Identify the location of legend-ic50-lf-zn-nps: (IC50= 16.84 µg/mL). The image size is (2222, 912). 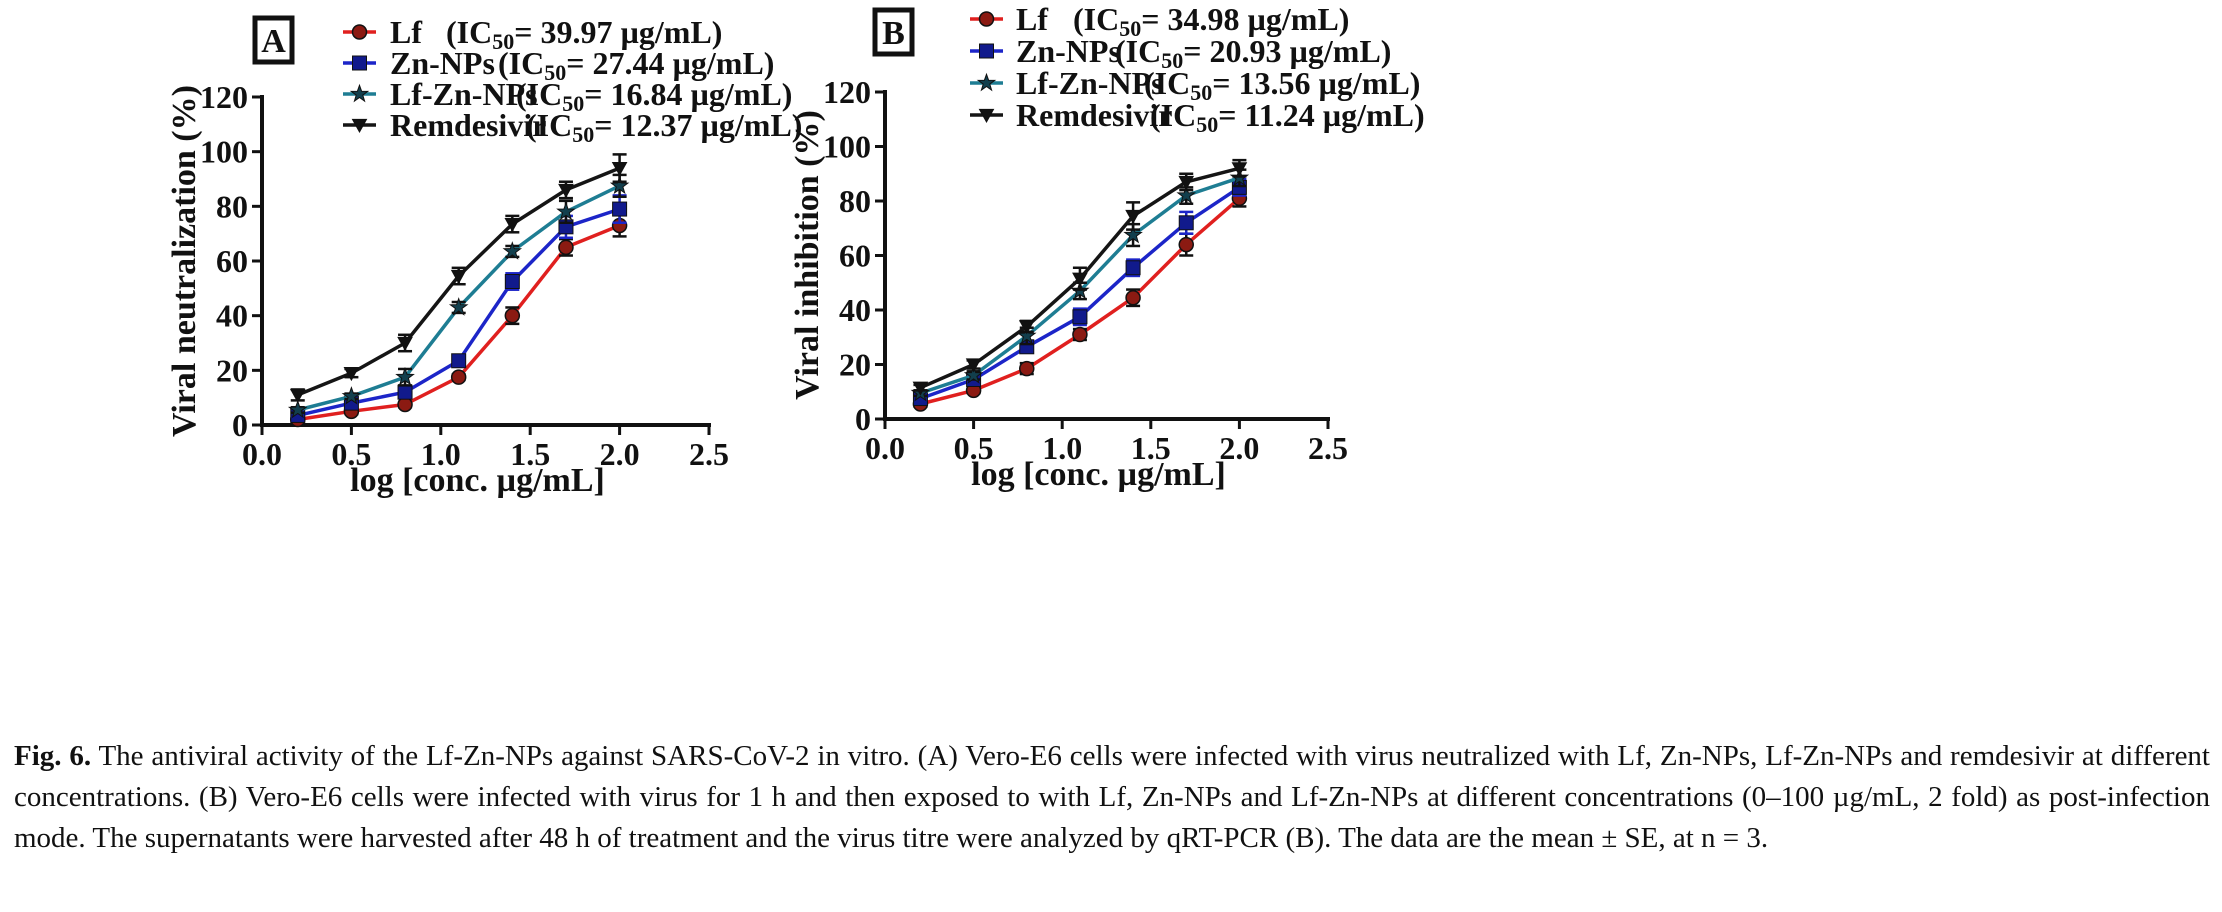
(654, 96).